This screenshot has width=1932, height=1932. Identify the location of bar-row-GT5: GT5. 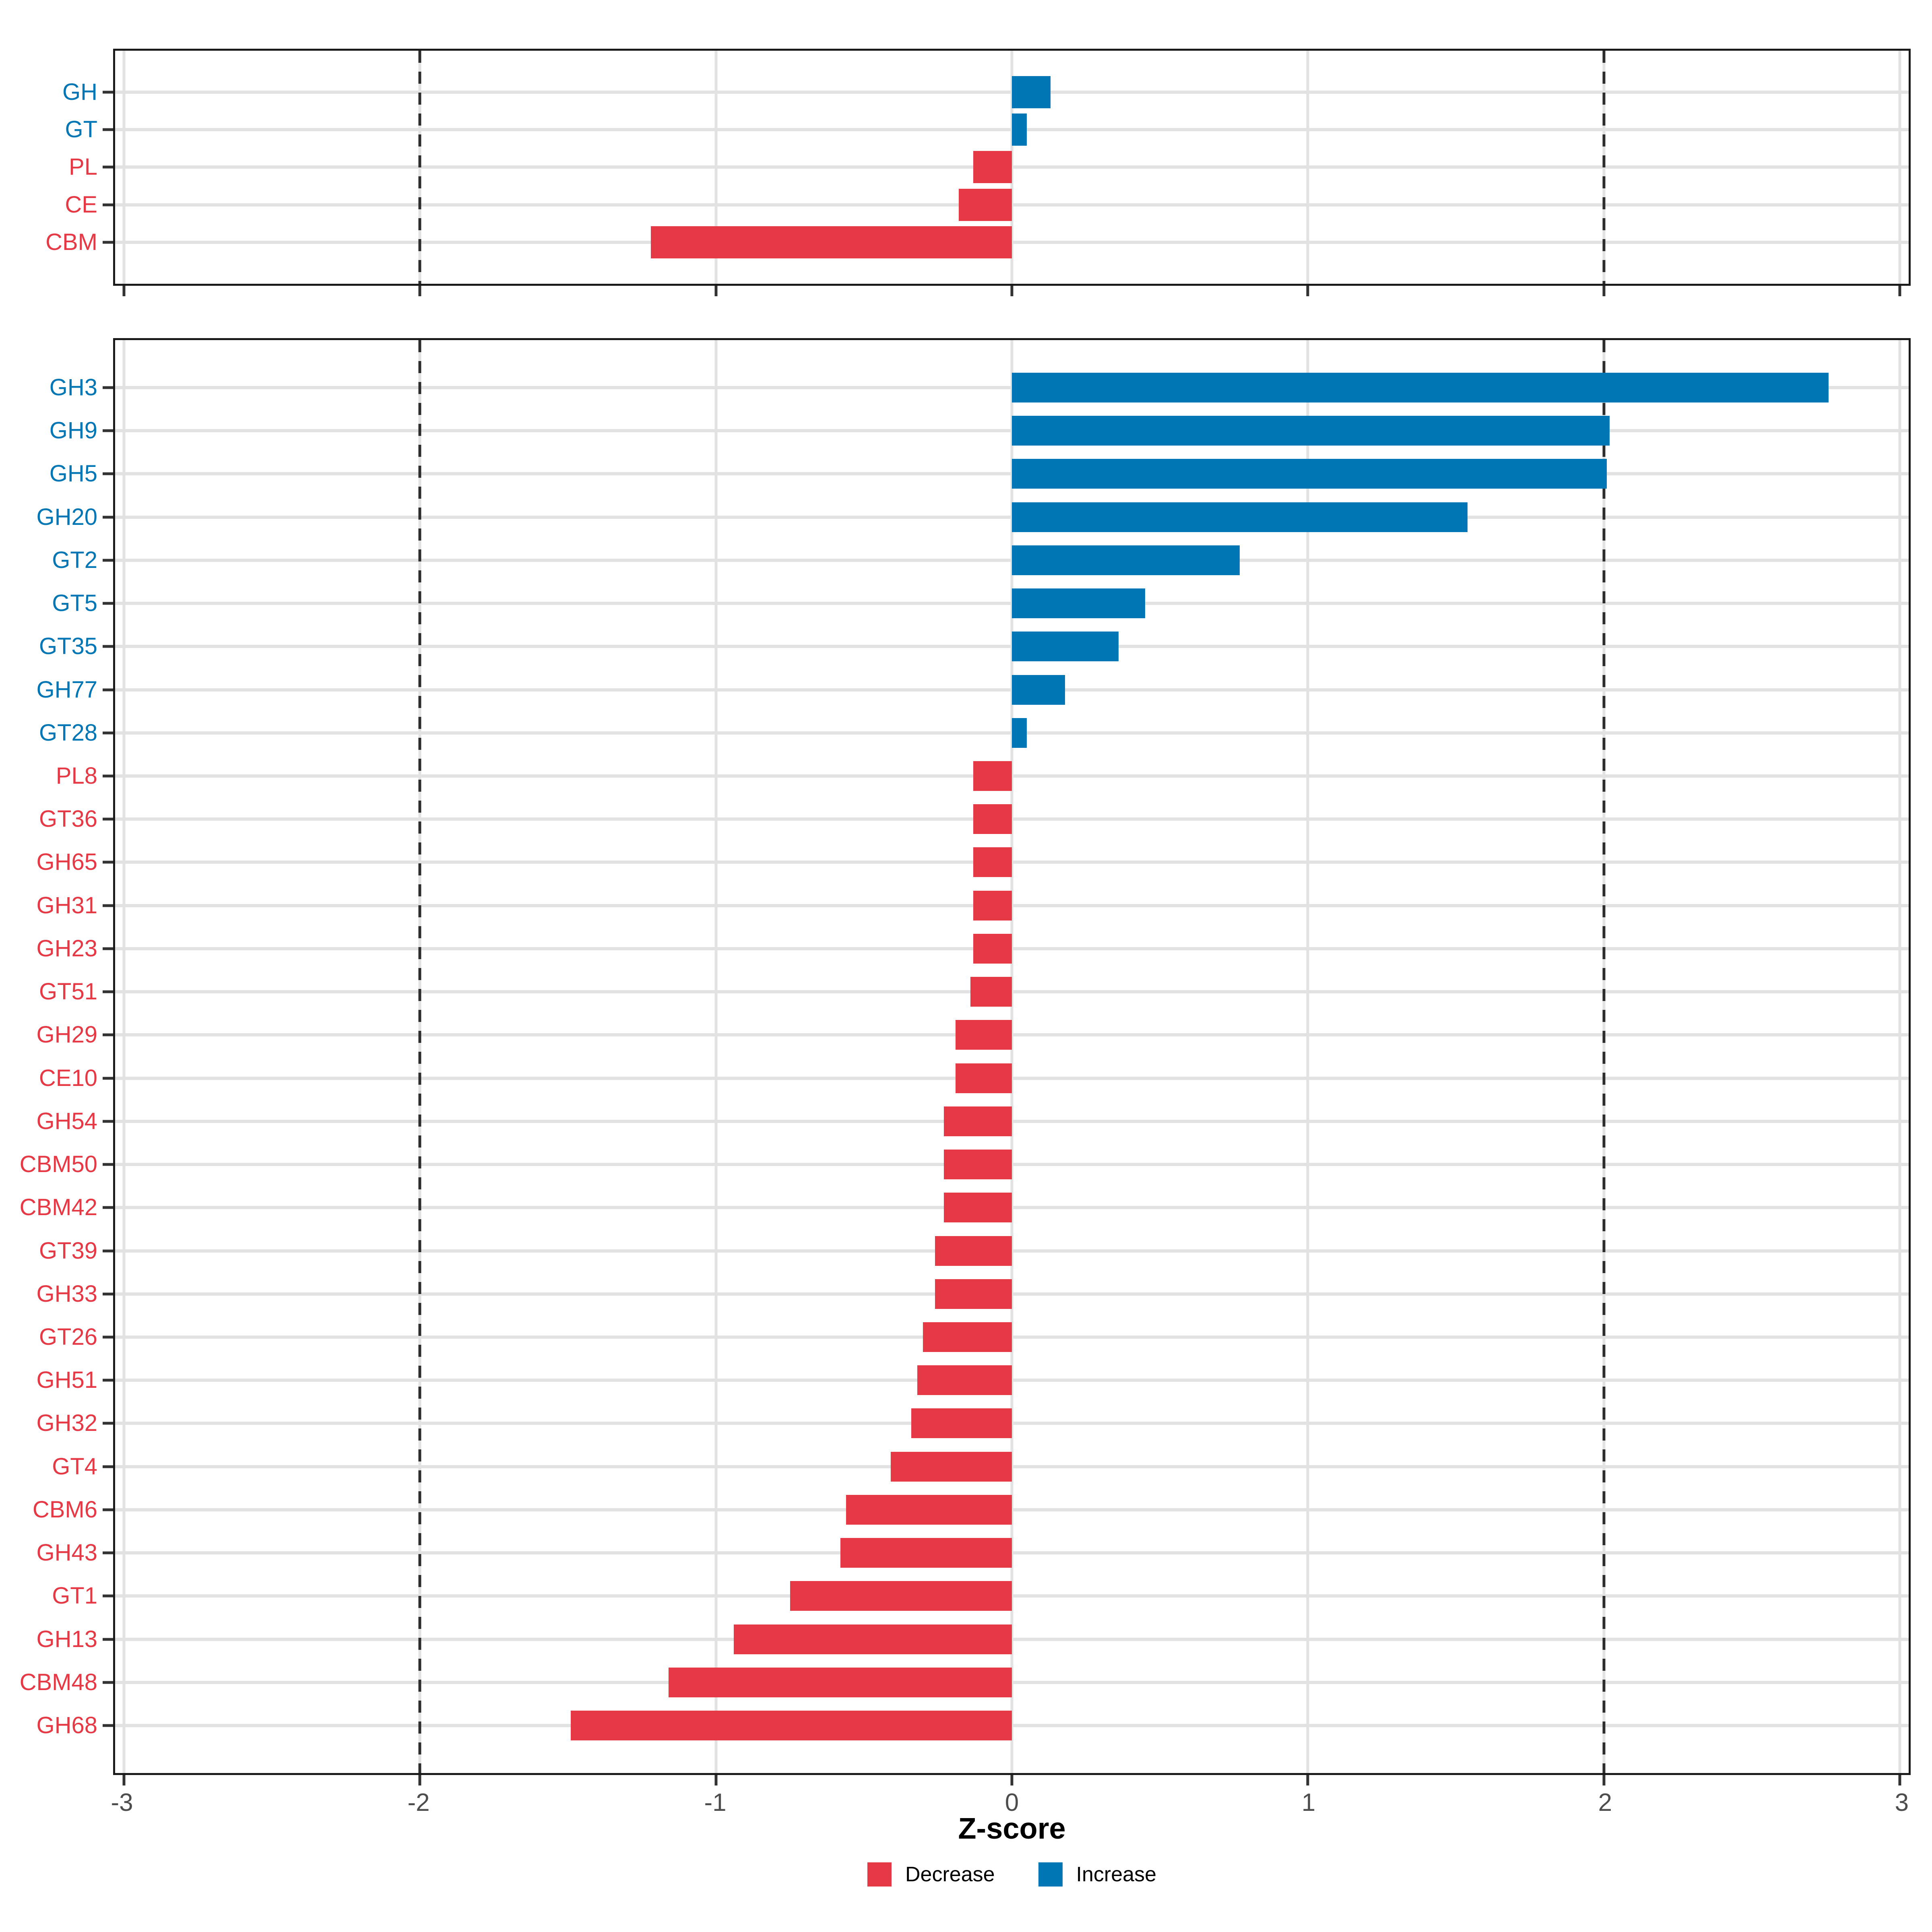
(980, 603).